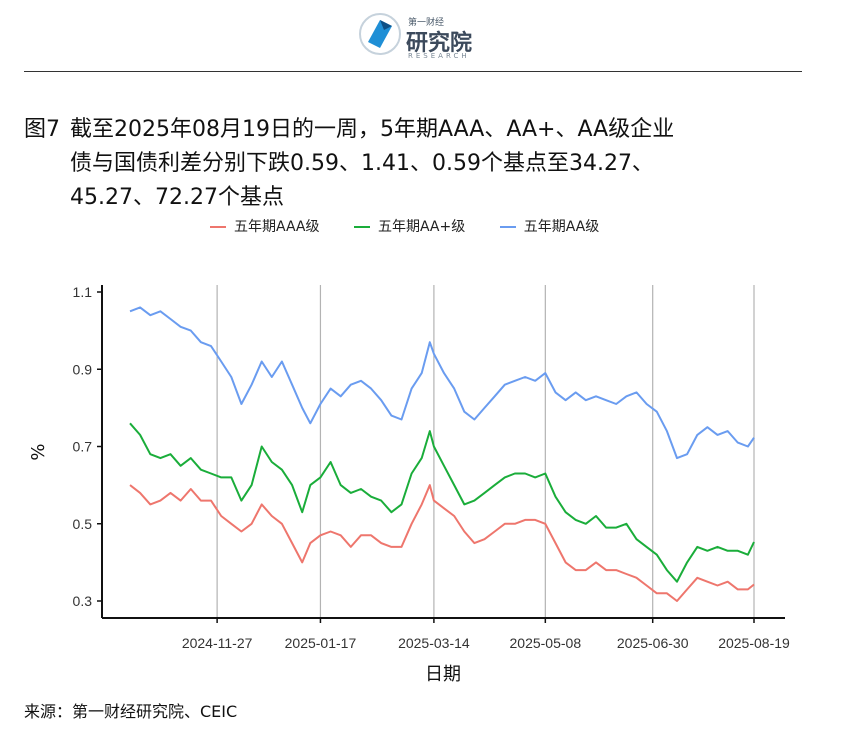 This screenshot has width=852, height=733. I want to click on y-tick-label-3: 0.5, so click(83, 524).